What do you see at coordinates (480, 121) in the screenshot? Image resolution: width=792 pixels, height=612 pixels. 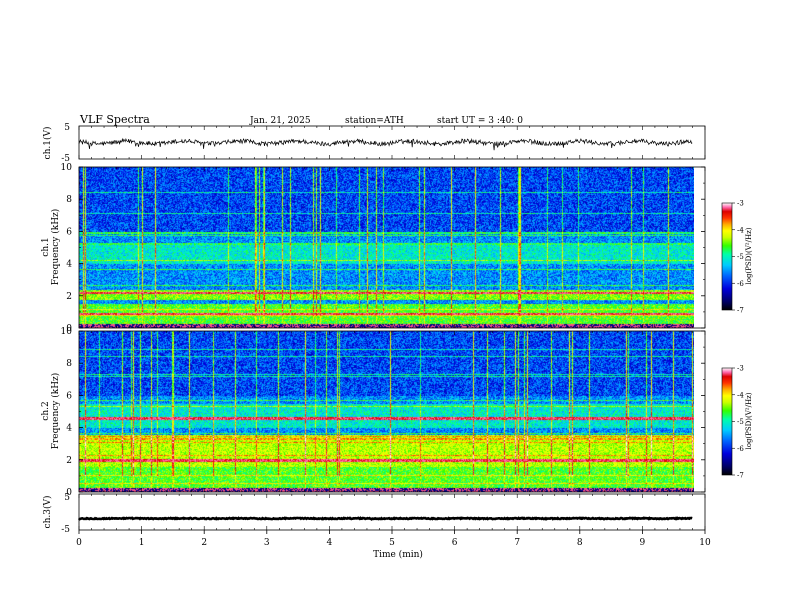 I see `start-time-label: start UT = 3 :40: 0` at bounding box center [480, 121].